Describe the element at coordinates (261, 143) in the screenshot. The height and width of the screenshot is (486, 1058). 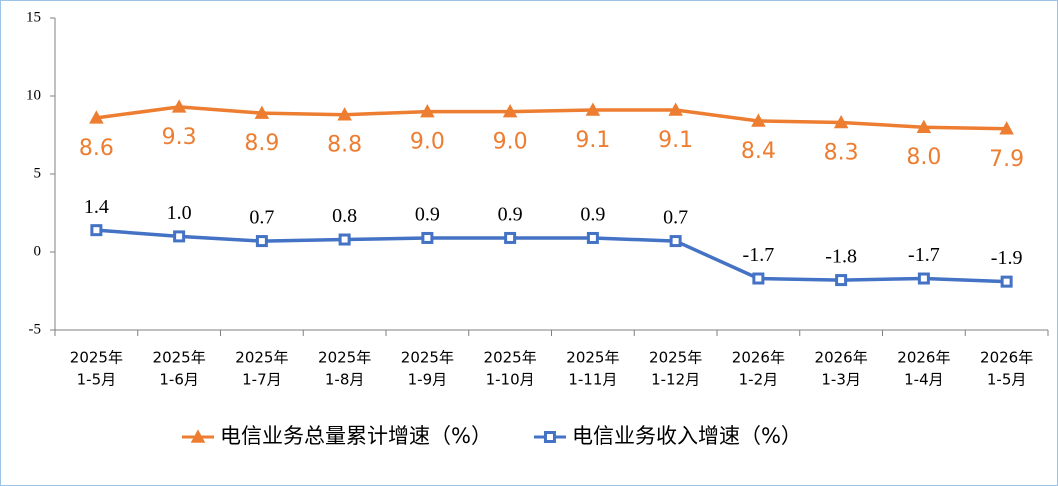
I see `data-label: 8.9` at that location.